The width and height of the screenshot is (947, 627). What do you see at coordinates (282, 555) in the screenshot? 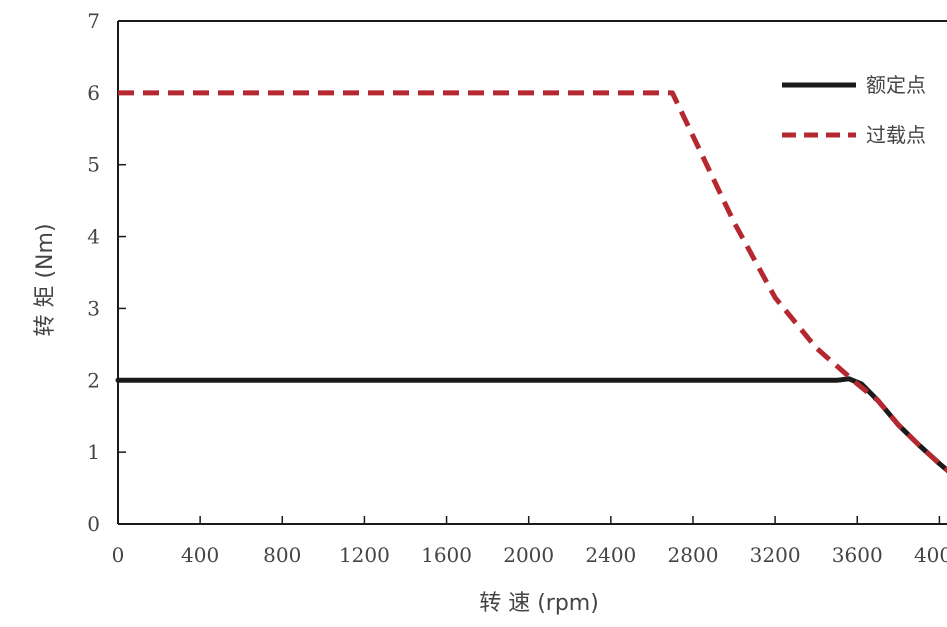
I see `x-tick-label: 800` at bounding box center [282, 555].